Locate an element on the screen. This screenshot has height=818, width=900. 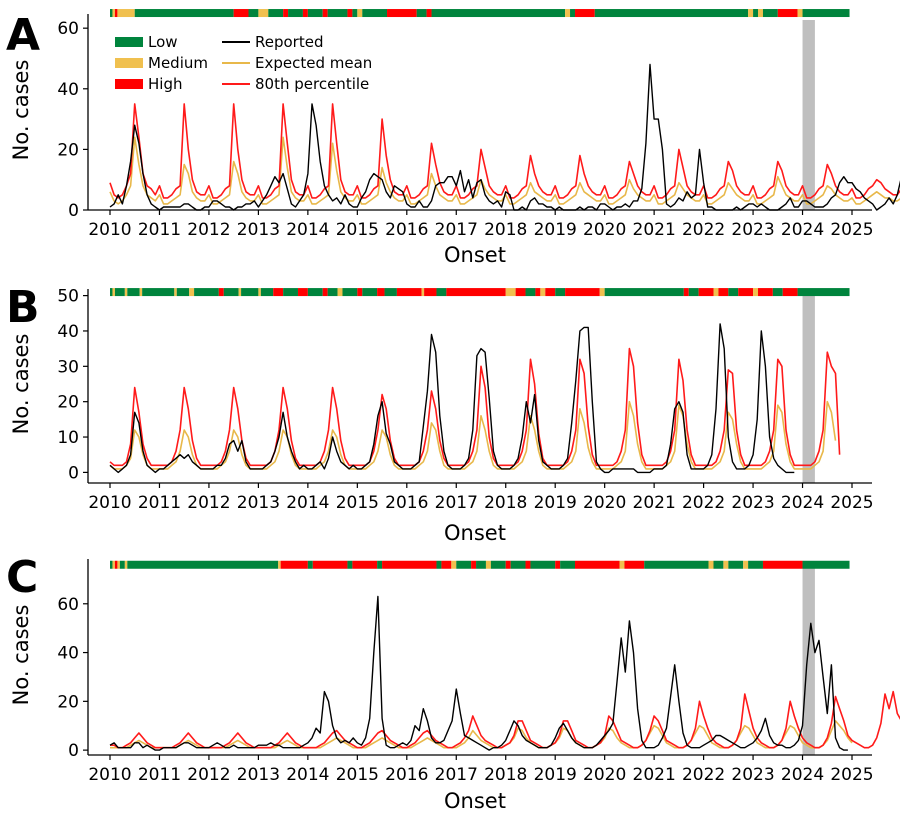
y-tick-label: 0 is located at coordinates (73, 751).